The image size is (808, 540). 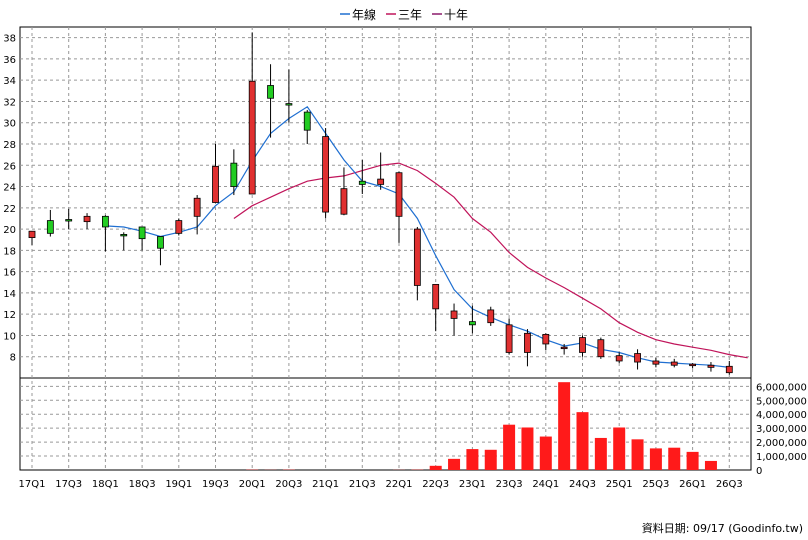 What do you see at coordinates (9, 188) in the screenshot?
I see `price-tick-label: 24` at bounding box center [9, 188].